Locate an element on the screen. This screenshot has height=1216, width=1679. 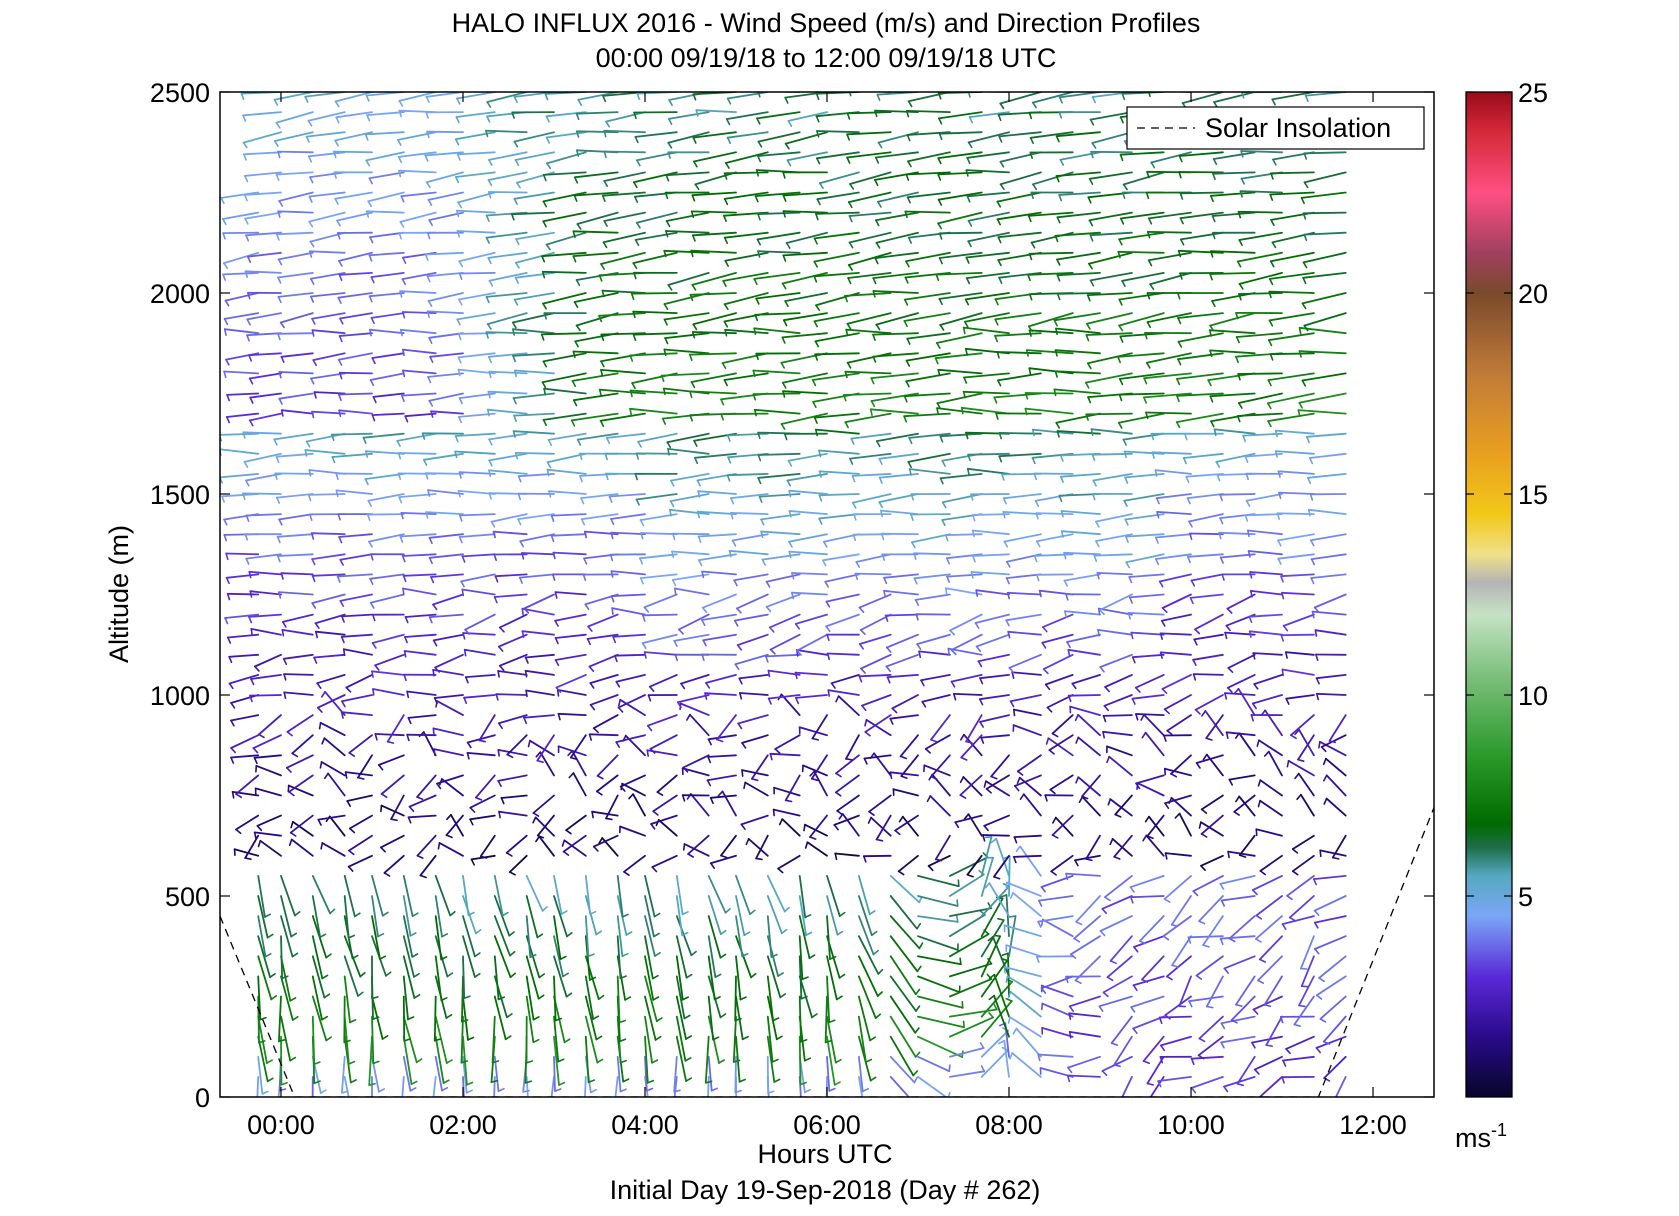
x-tick-label: 00:00 is located at coordinates (281, 1125).